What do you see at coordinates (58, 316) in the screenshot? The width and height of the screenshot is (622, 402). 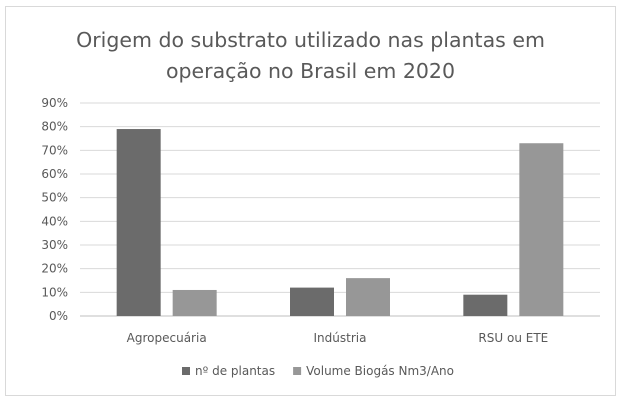 I see `y-tick-label: 0%` at bounding box center [58, 316].